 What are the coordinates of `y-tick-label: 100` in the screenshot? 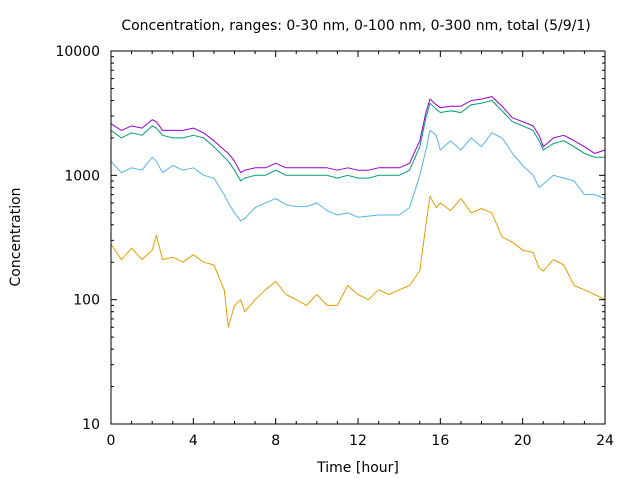 It's located at (86, 301).